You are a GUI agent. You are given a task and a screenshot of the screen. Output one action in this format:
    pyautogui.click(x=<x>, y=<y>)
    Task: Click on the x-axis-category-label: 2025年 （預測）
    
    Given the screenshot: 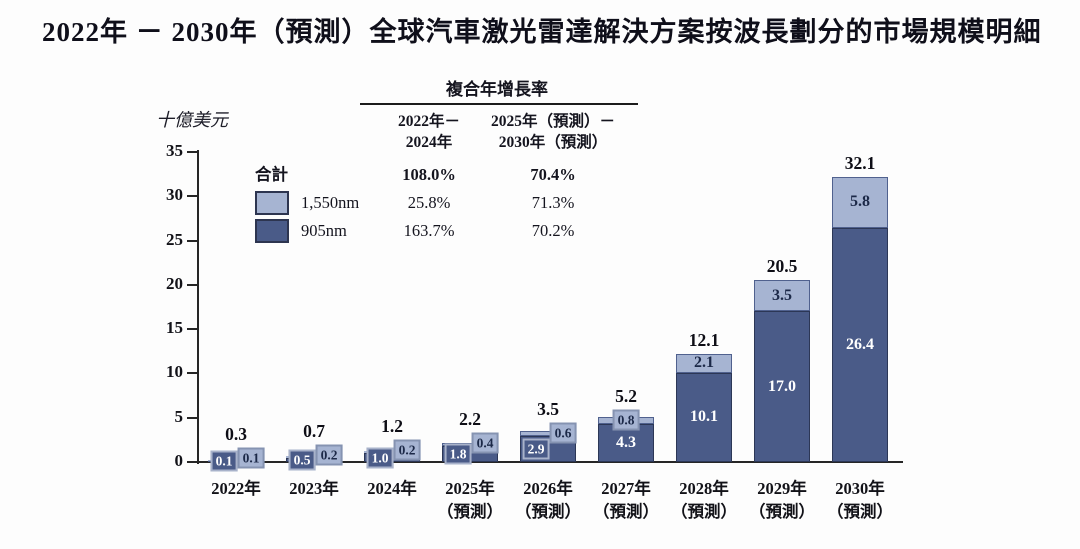 What is the action you would take?
    pyautogui.click(x=470, y=500)
    